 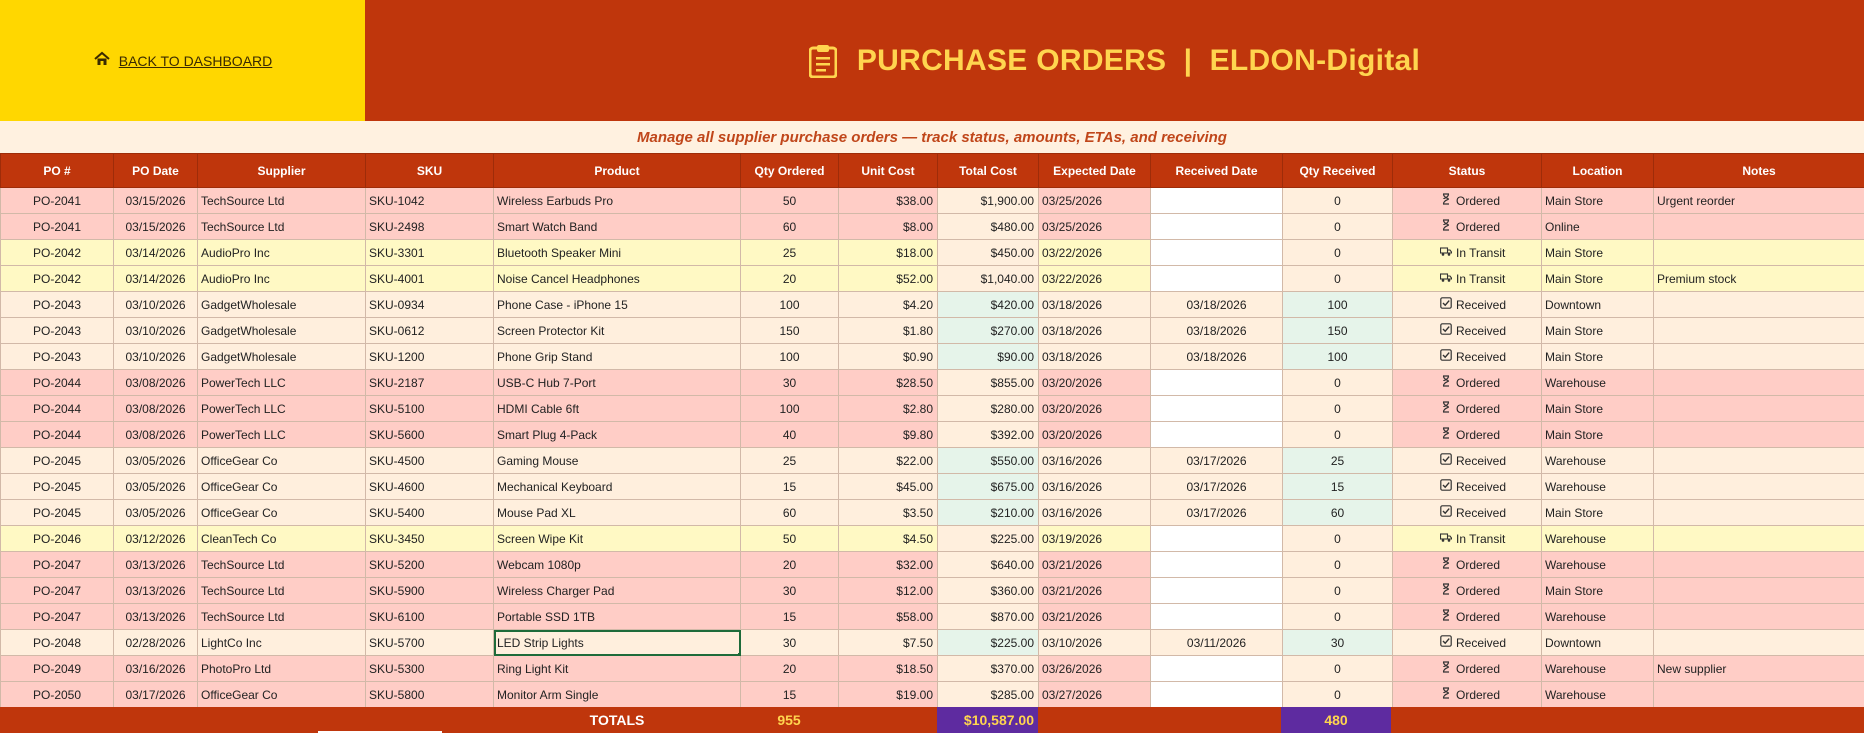 What do you see at coordinates (988, 252) in the screenshot?
I see `cell-total: $450.00` at bounding box center [988, 252].